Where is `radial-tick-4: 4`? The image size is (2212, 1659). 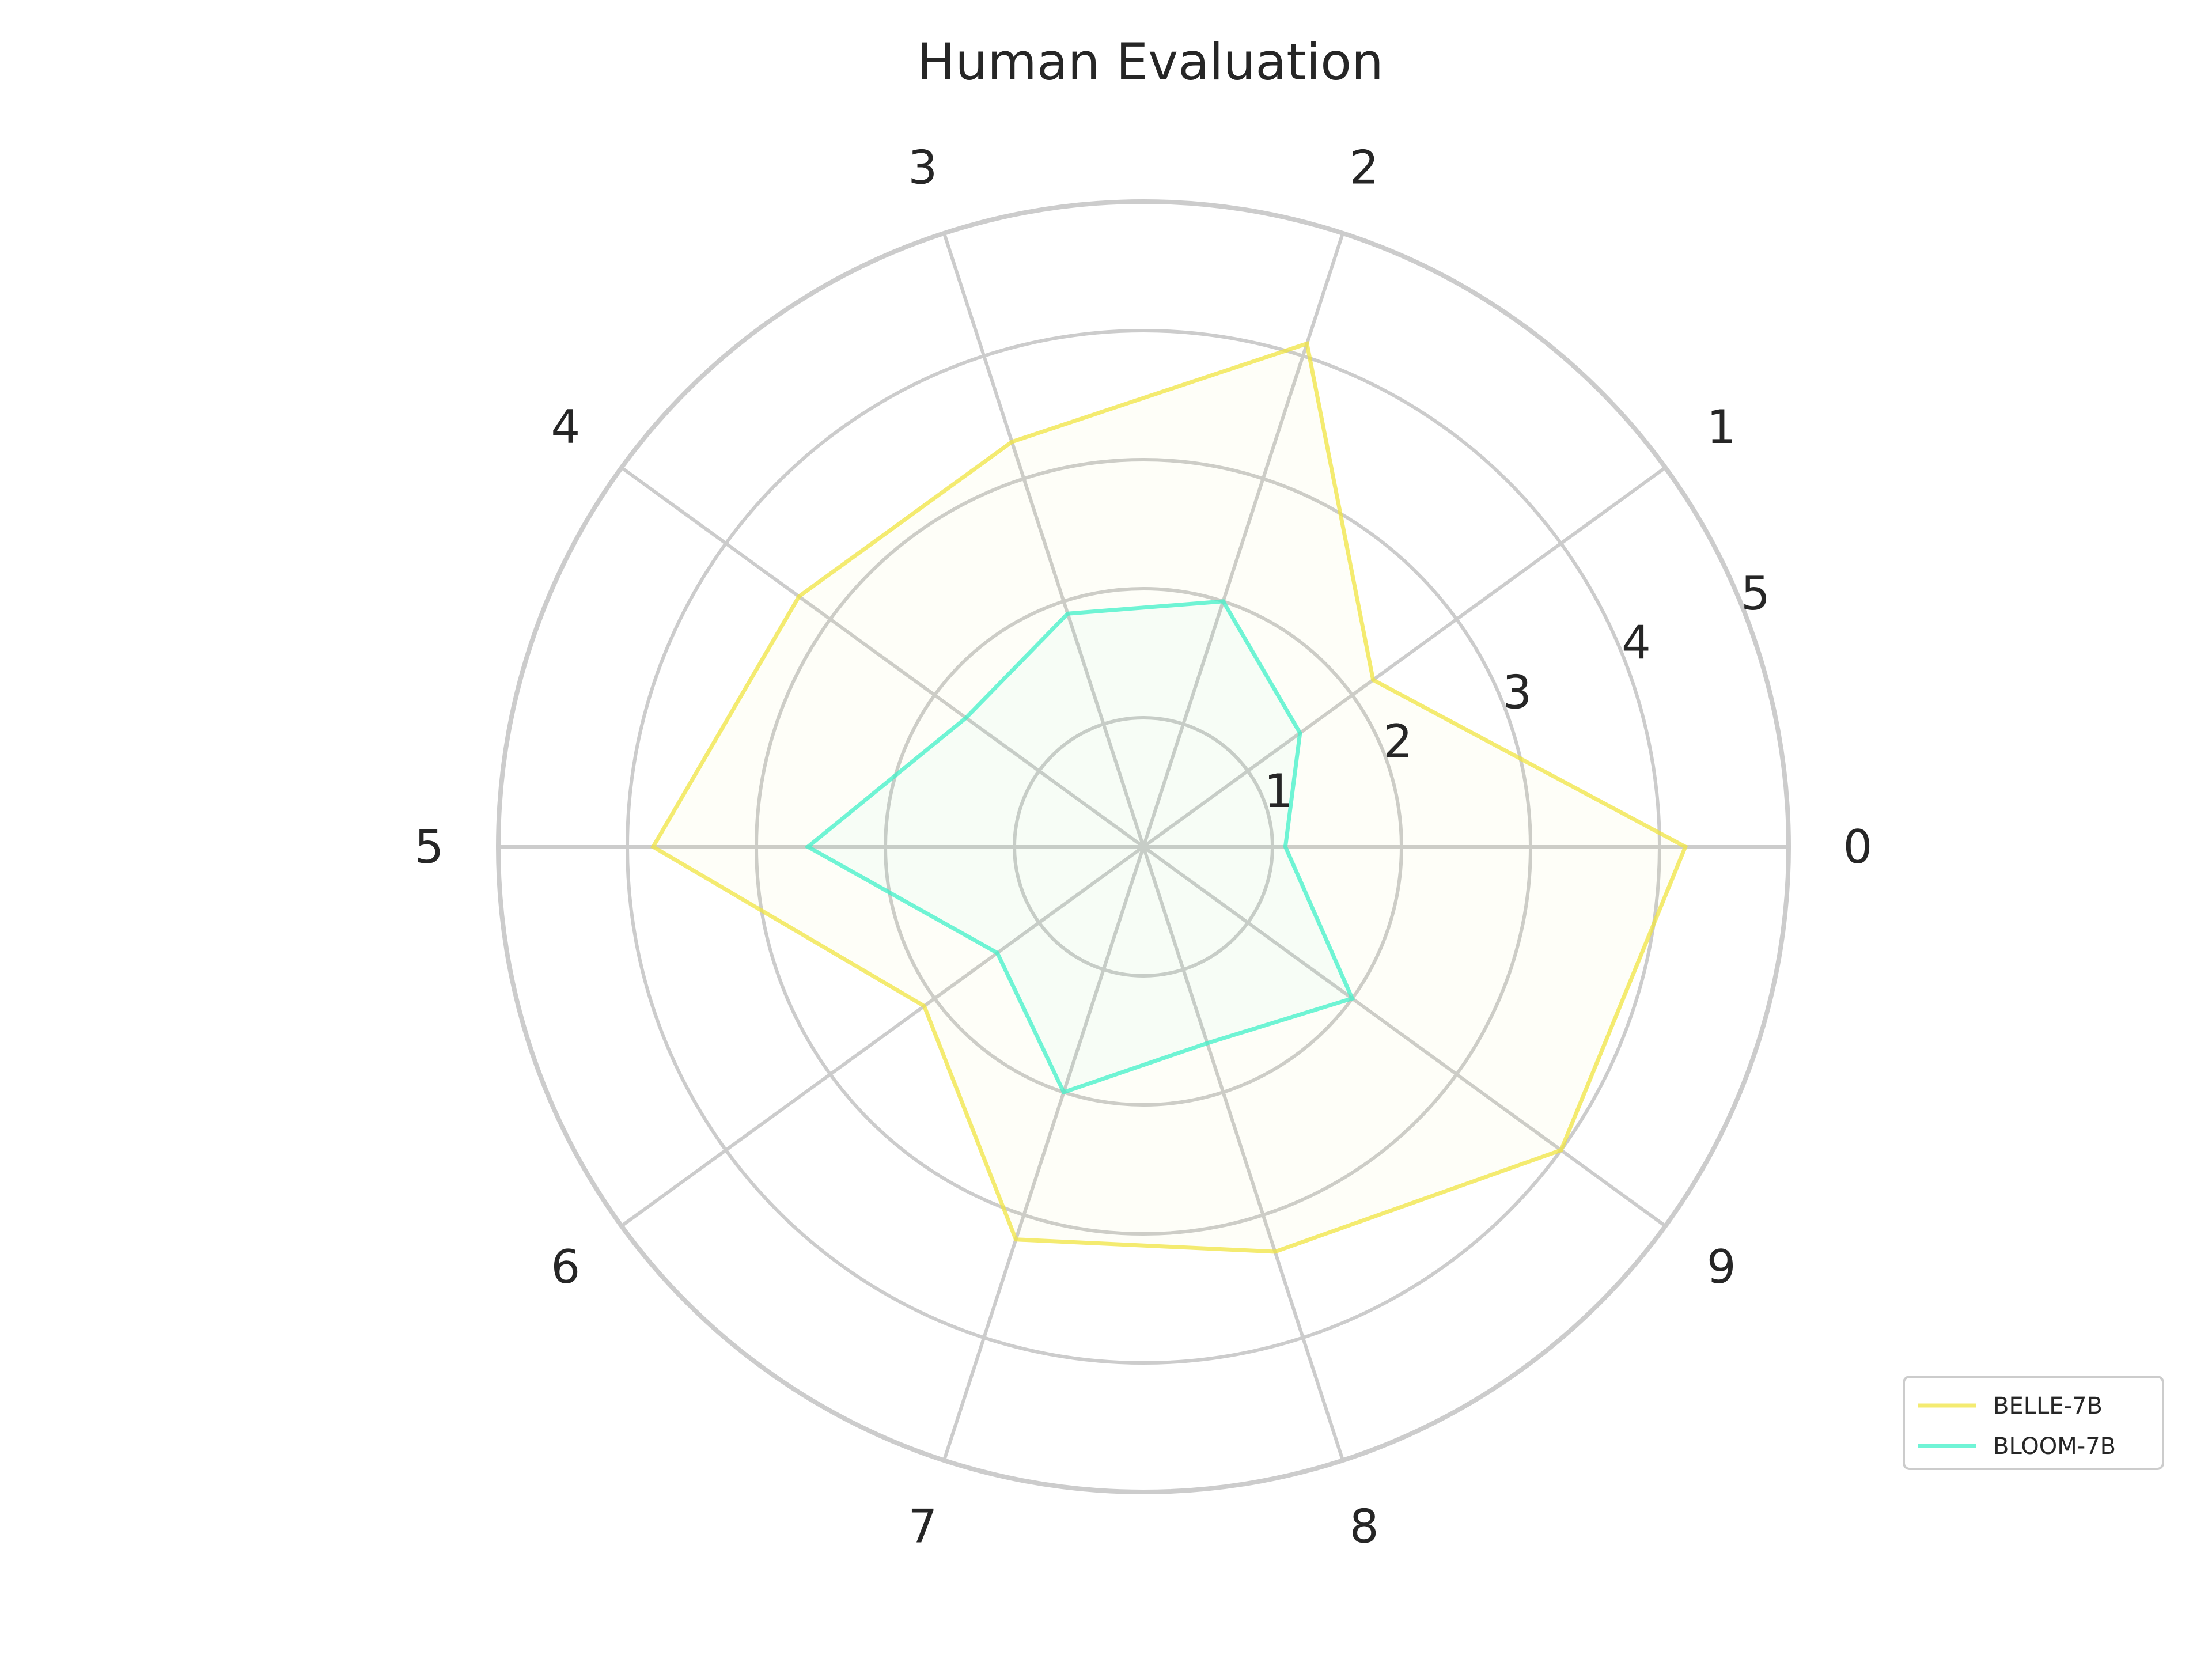
radial-tick-4: 4 is located at coordinates (1636, 643).